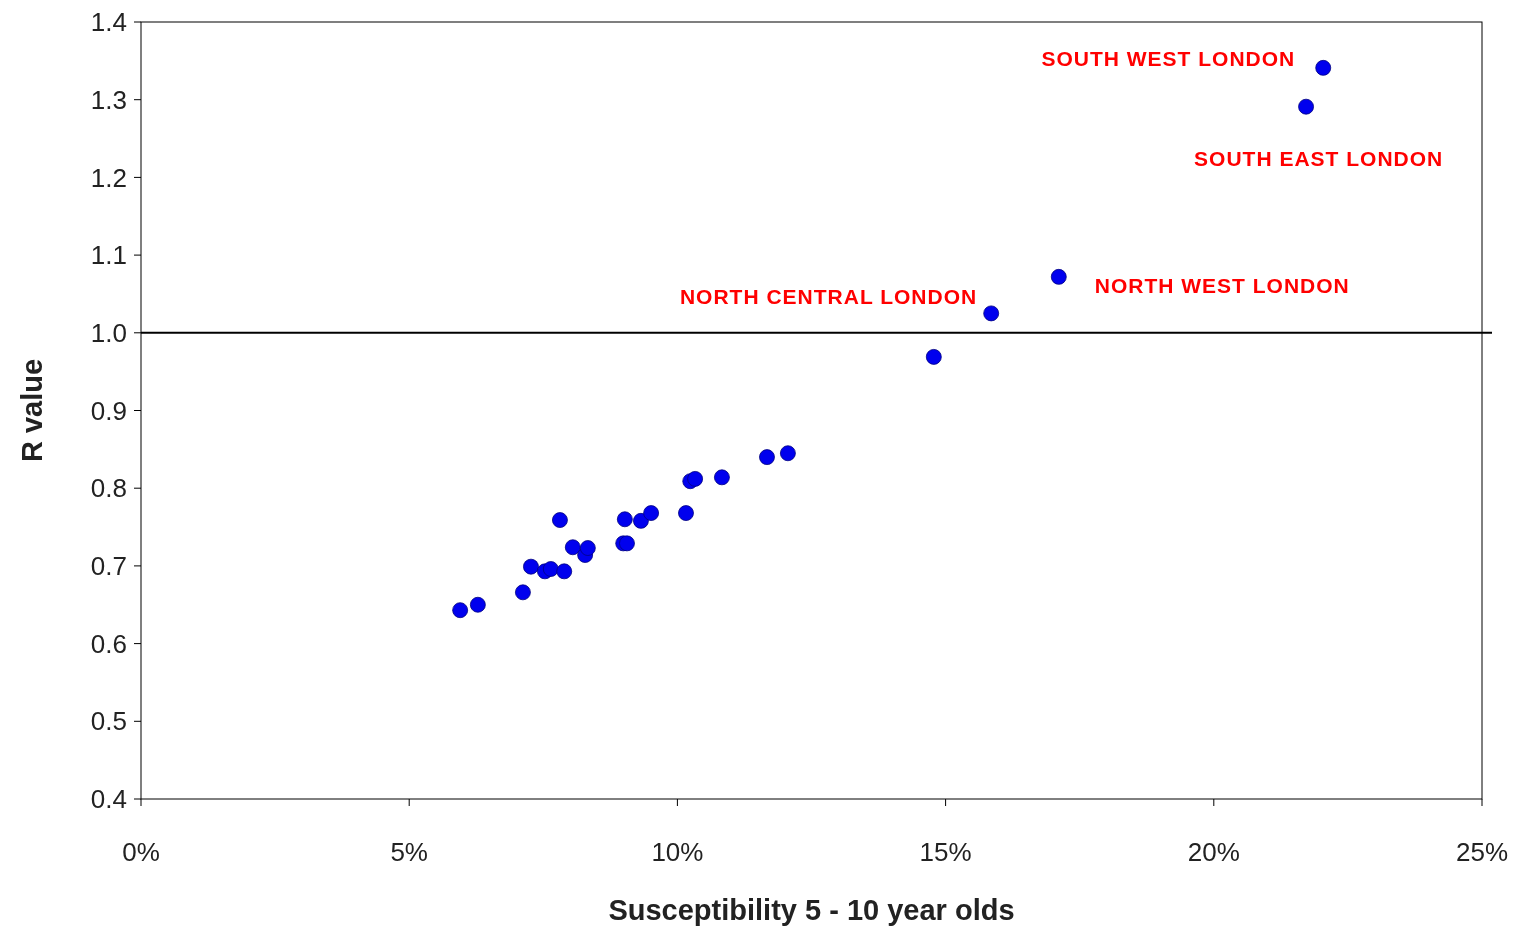 The height and width of the screenshot is (928, 1524). What do you see at coordinates (811, 910) in the screenshot?
I see `x-axis-title: Susceptibility 5 - 10 year olds` at bounding box center [811, 910].